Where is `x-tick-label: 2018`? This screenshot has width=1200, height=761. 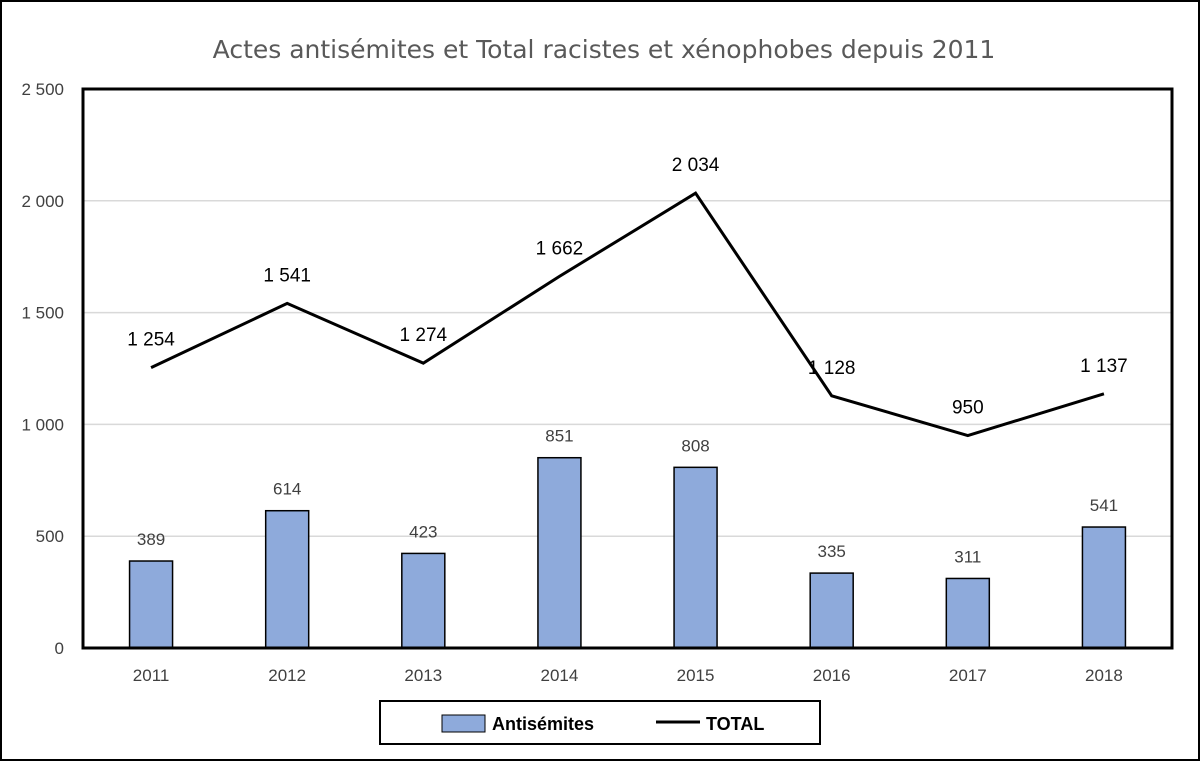 x-tick-label: 2018 is located at coordinates (1104, 675).